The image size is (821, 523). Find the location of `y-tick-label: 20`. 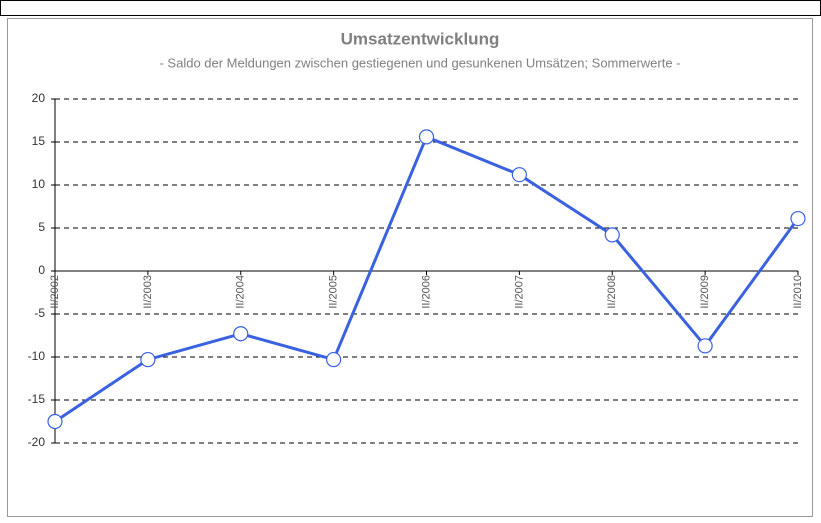

y-tick-label: 20 is located at coordinates (39, 98).